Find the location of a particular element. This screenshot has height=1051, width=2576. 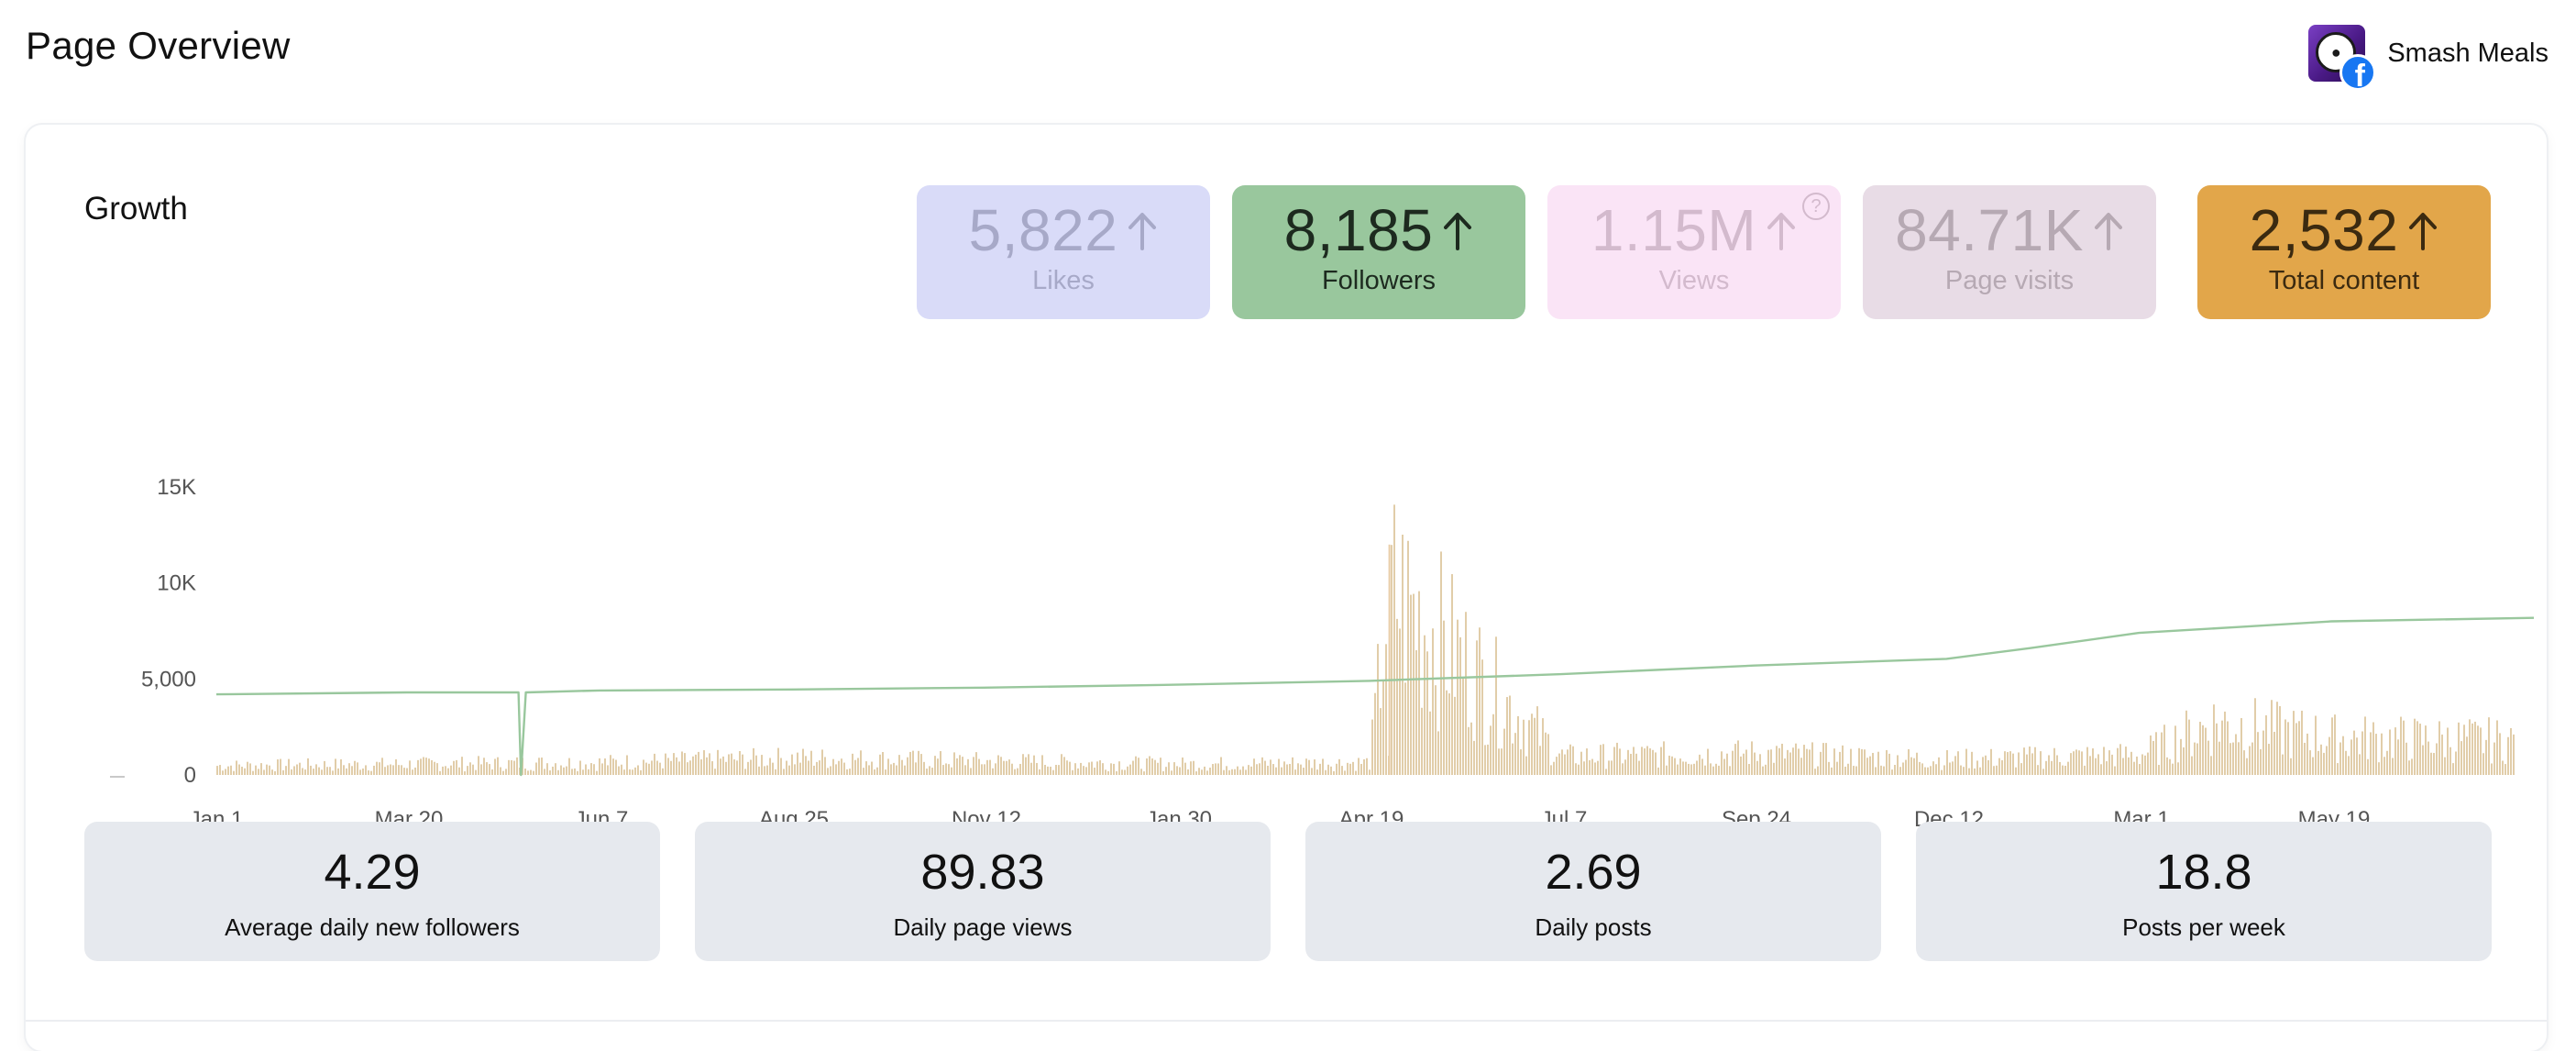

metric-value: 1.15M is located at coordinates (1674, 230).